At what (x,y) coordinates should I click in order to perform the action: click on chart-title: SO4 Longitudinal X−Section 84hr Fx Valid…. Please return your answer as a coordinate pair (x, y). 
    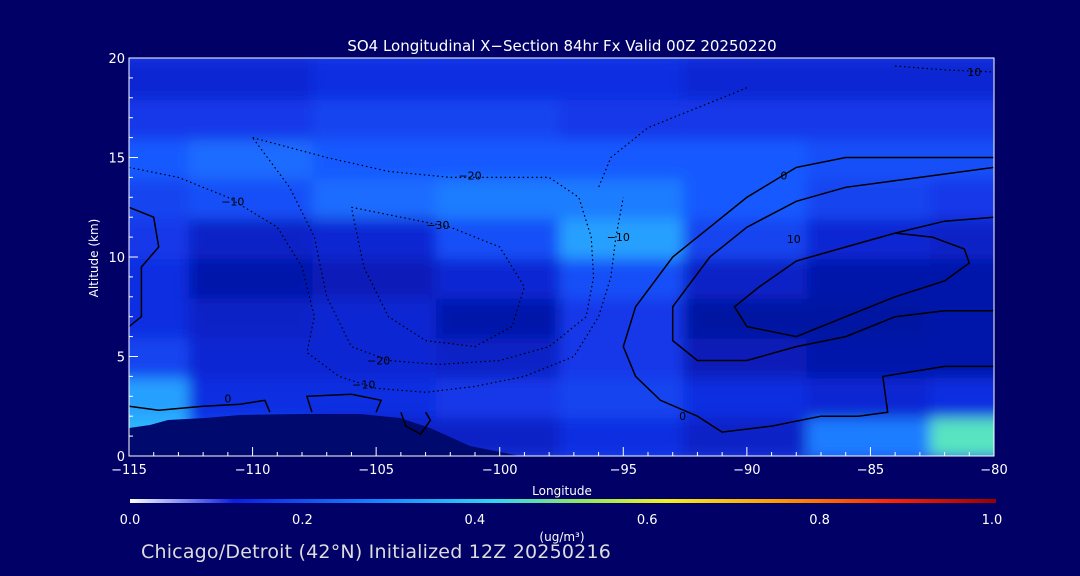
    Looking at the image, I should click on (561, 46).